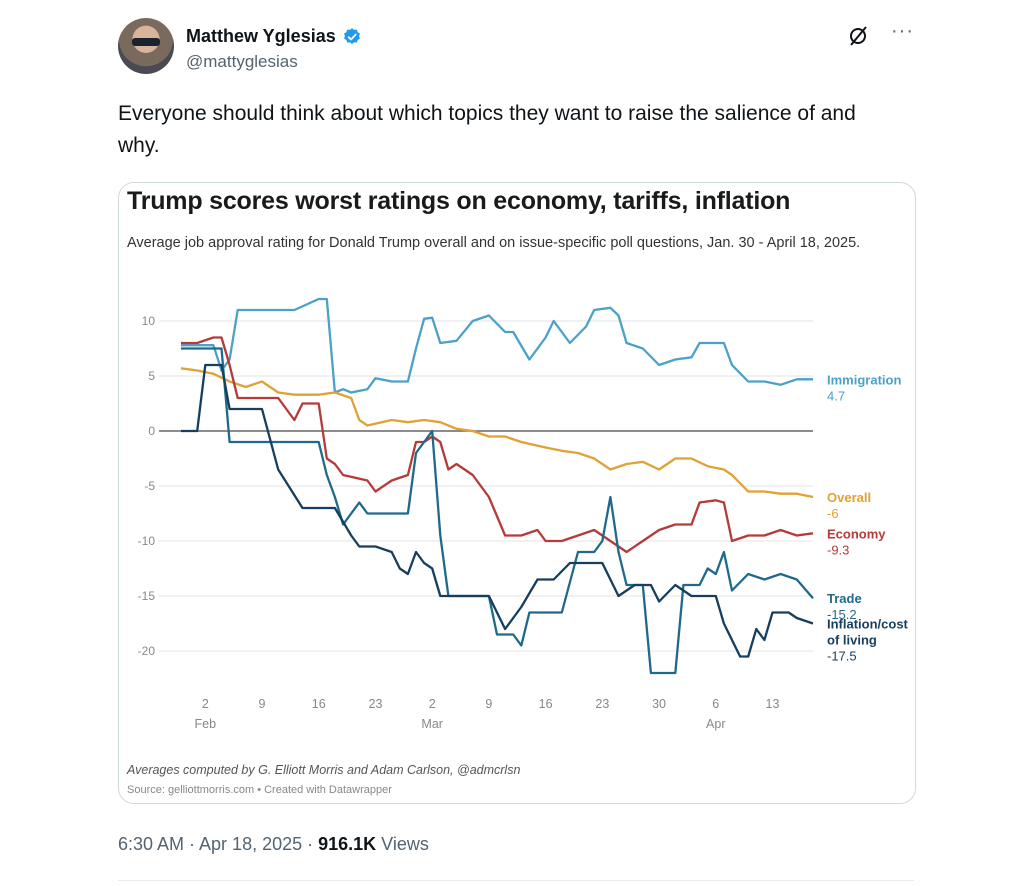 The height and width of the screenshot is (886, 1024). I want to click on x-month-label: Apr, so click(715, 724).